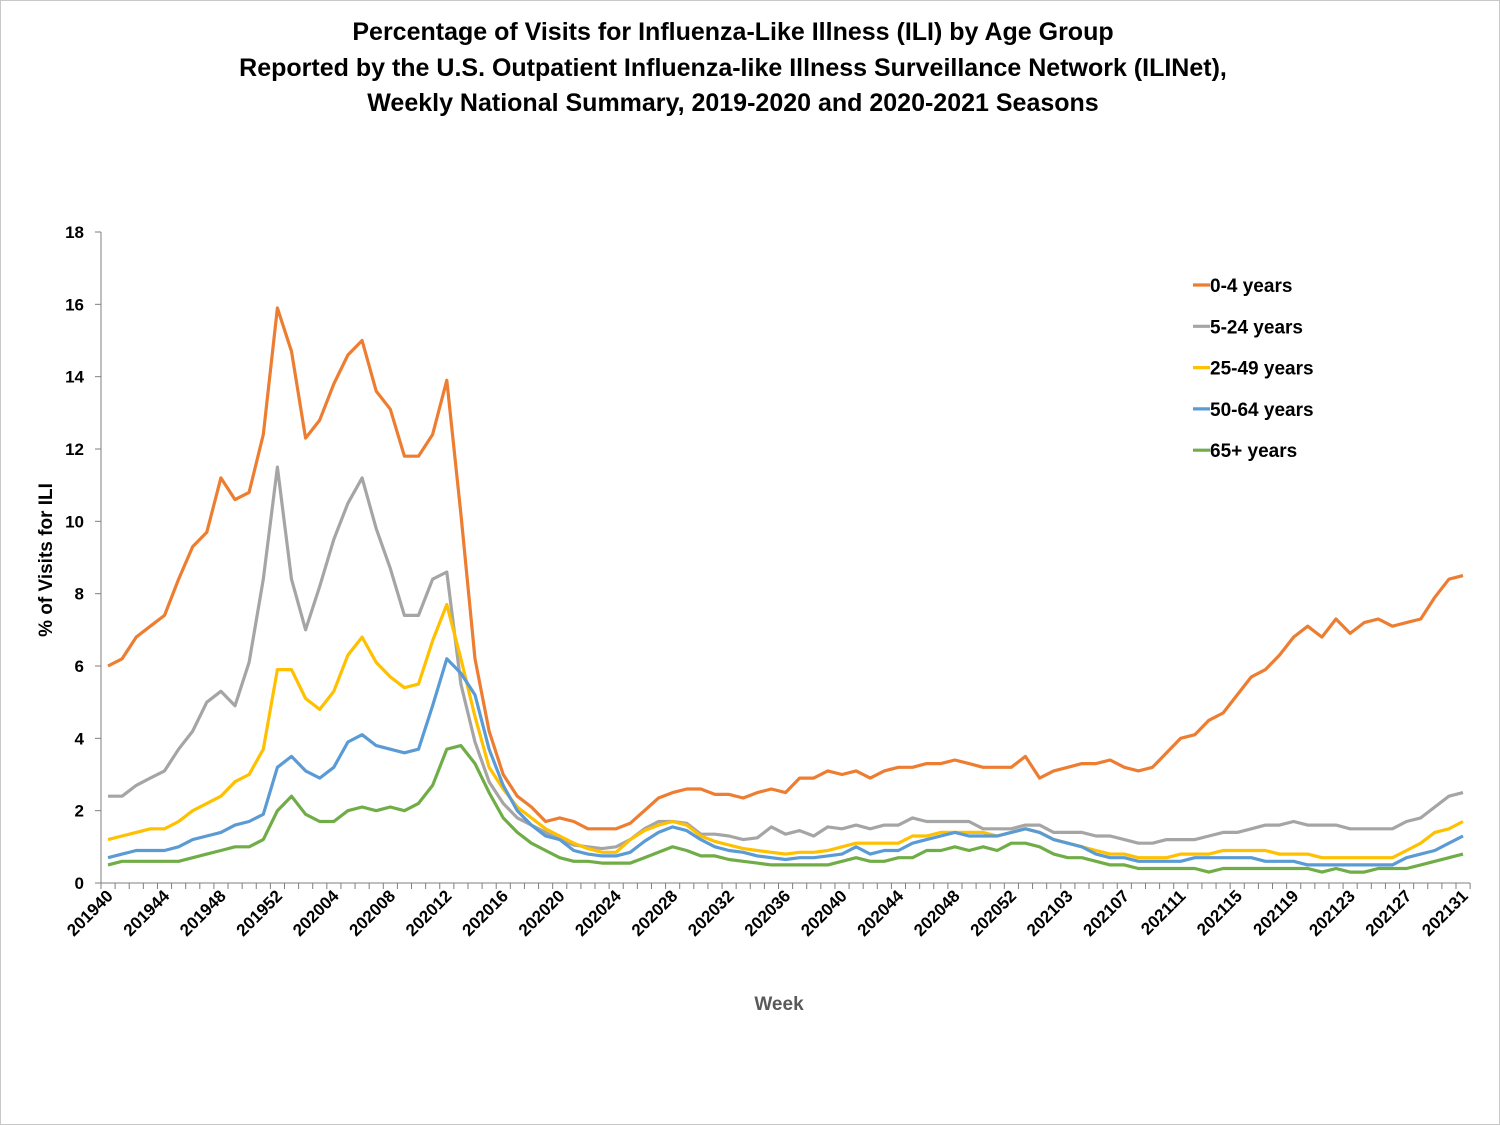 The height and width of the screenshot is (1125, 1500). Describe the element at coordinates (1389, 913) in the screenshot. I see `x-tick-label: 202127` at that location.